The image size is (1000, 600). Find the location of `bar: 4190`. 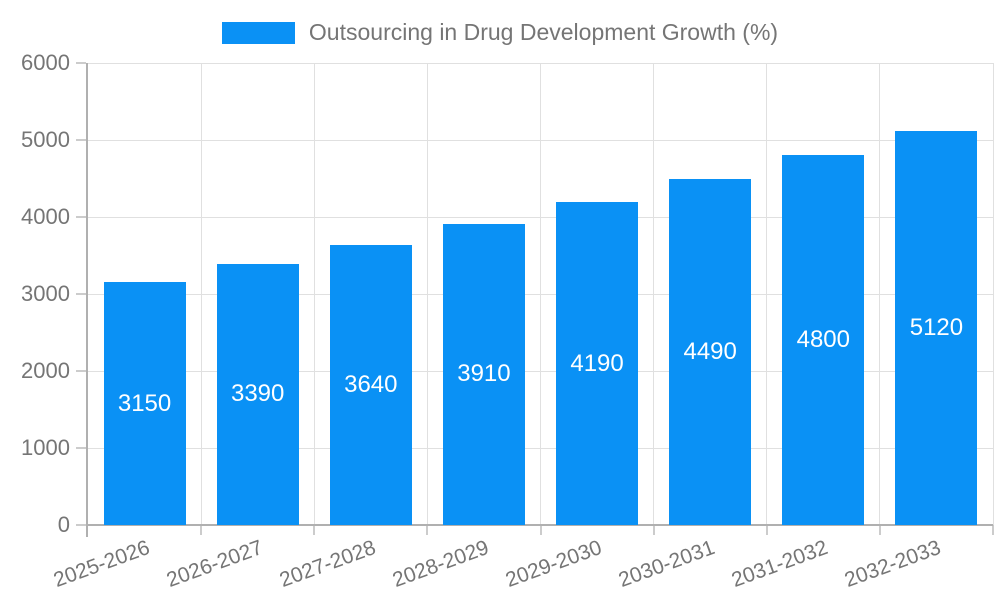

bar: 4190 is located at coordinates (597, 363).